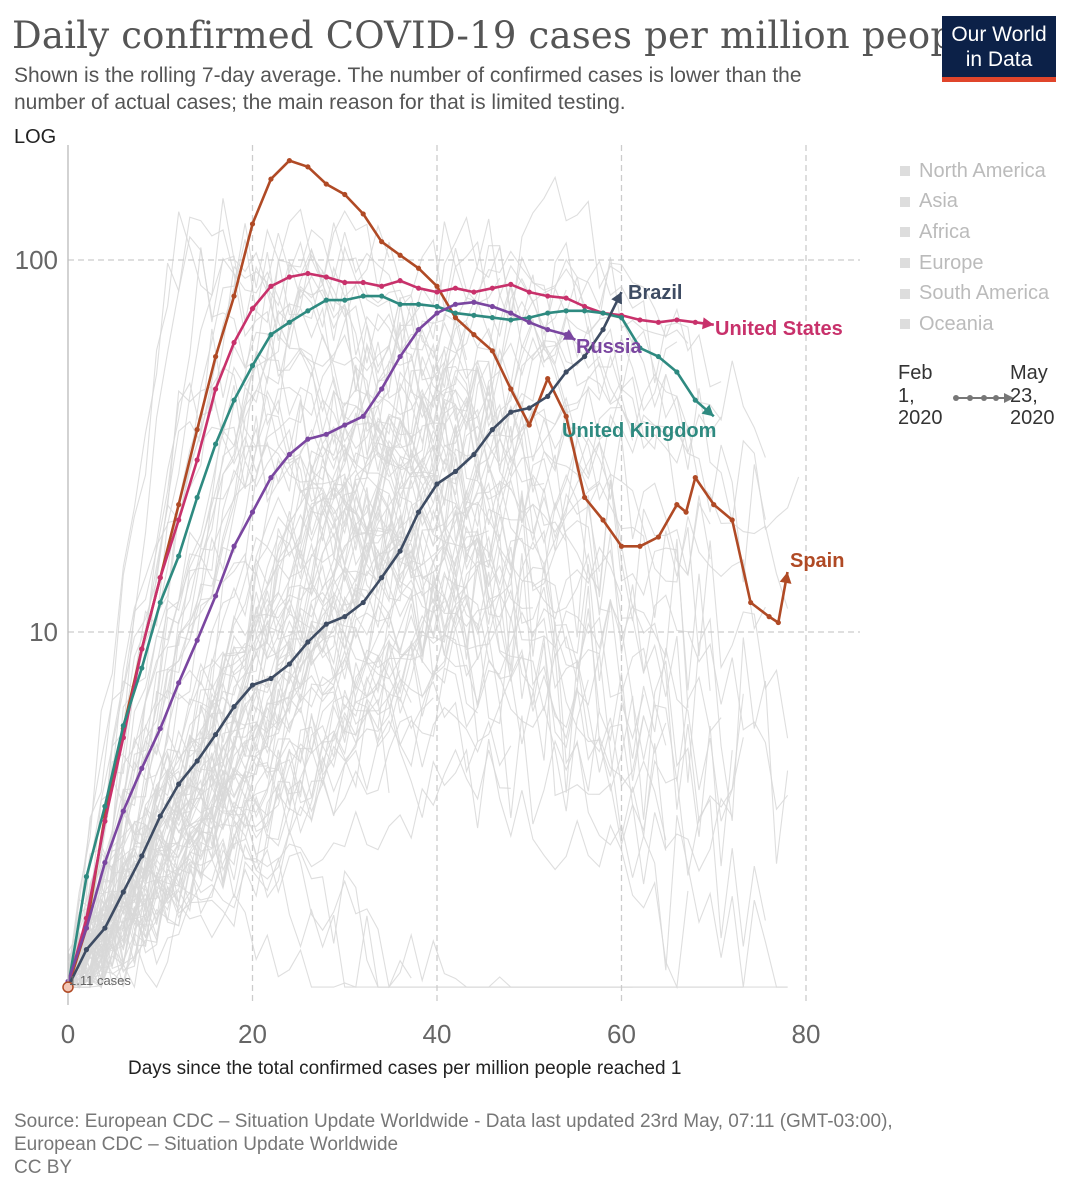 Image resolution: width=1074 pixels, height=1200 pixels. Describe the element at coordinates (1024, 395) in the screenshot. I see `timeline-end-day: 23,` at that location.